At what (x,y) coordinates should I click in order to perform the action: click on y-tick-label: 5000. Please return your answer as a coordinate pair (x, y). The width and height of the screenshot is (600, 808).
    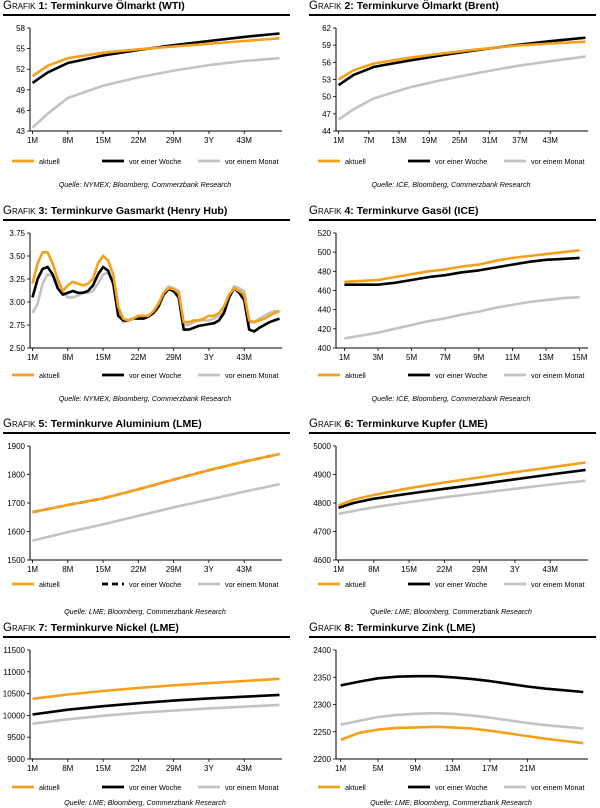
    Looking at the image, I should click on (322, 446).